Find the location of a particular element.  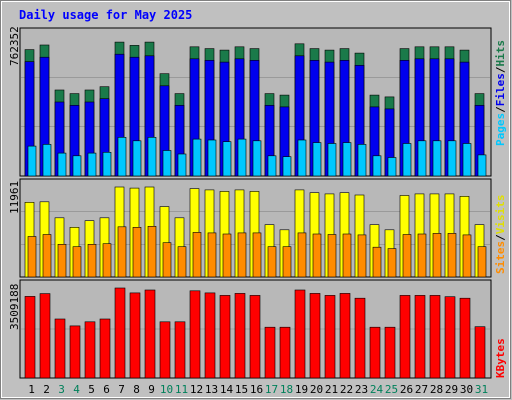

day-label-28: 28 is located at coordinates (436, 389).